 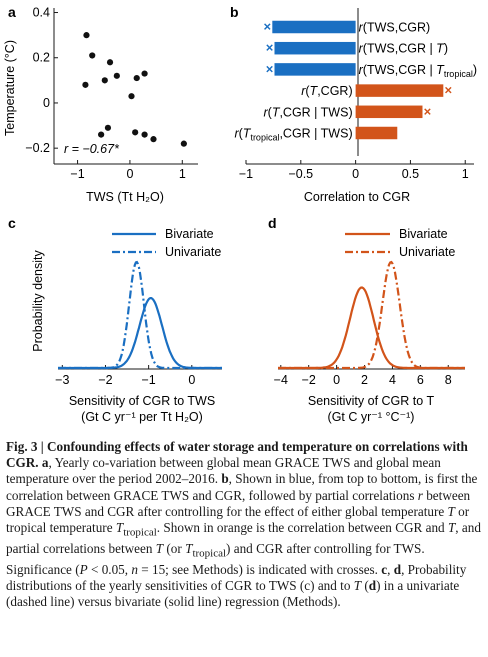 What do you see at coordinates (92, 149) in the screenshot?
I see `panel-a-annotation: r = −0.67*` at bounding box center [92, 149].